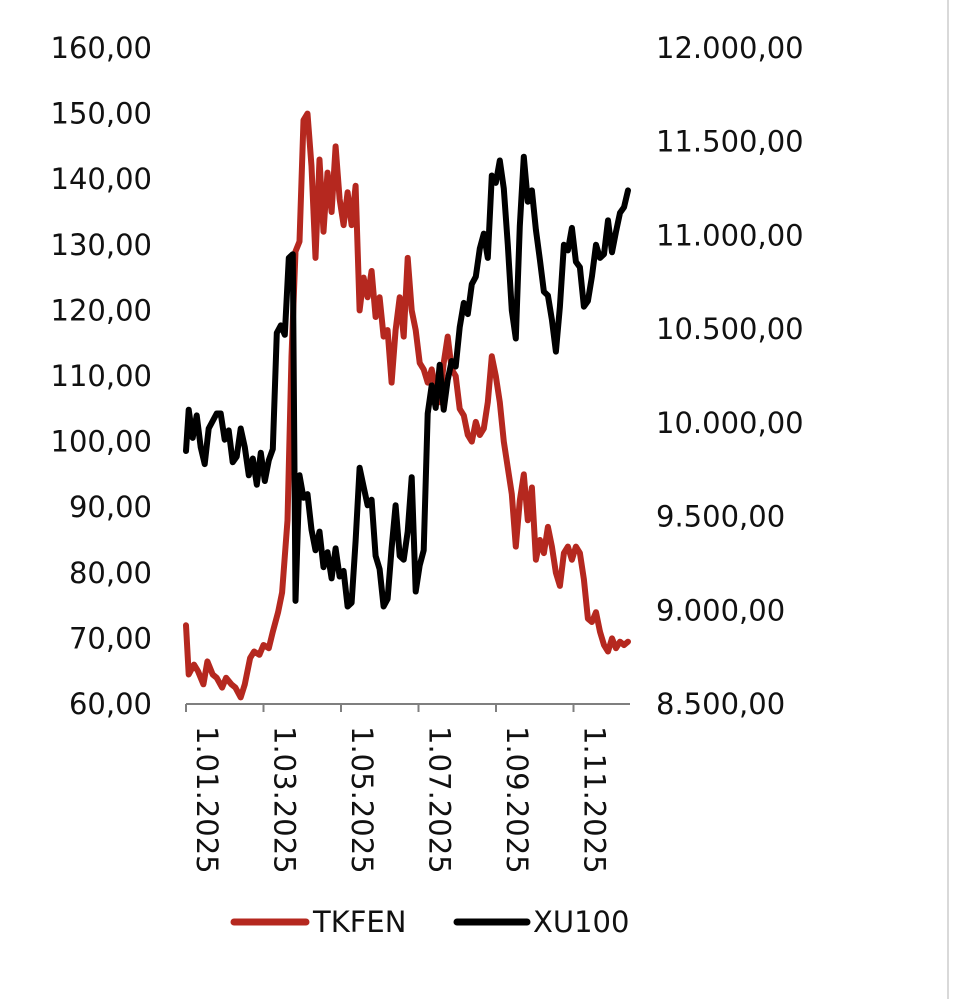  Describe the element at coordinates (359, 922) in the screenshot. I see `legend-label-tkfen: TKFEN` at that location.